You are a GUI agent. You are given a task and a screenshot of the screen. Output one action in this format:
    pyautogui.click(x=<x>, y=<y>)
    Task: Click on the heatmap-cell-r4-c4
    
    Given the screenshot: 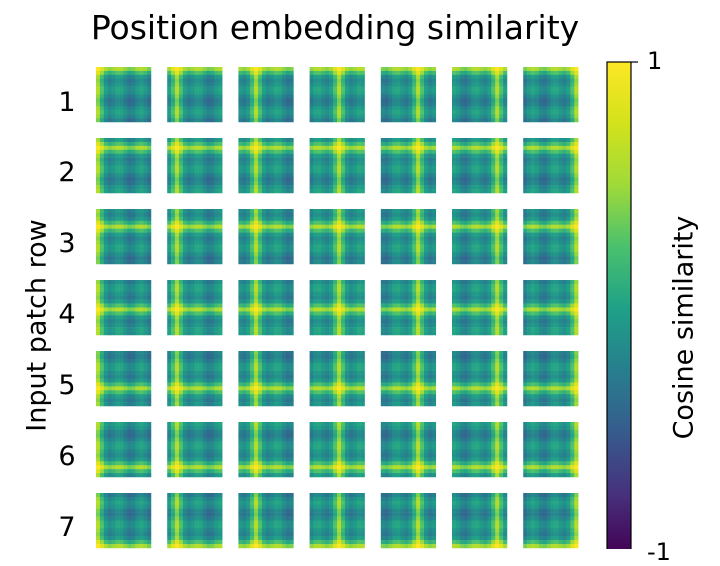 What is the action you would take?
    pyautogui.click(x=337, y=307)
    